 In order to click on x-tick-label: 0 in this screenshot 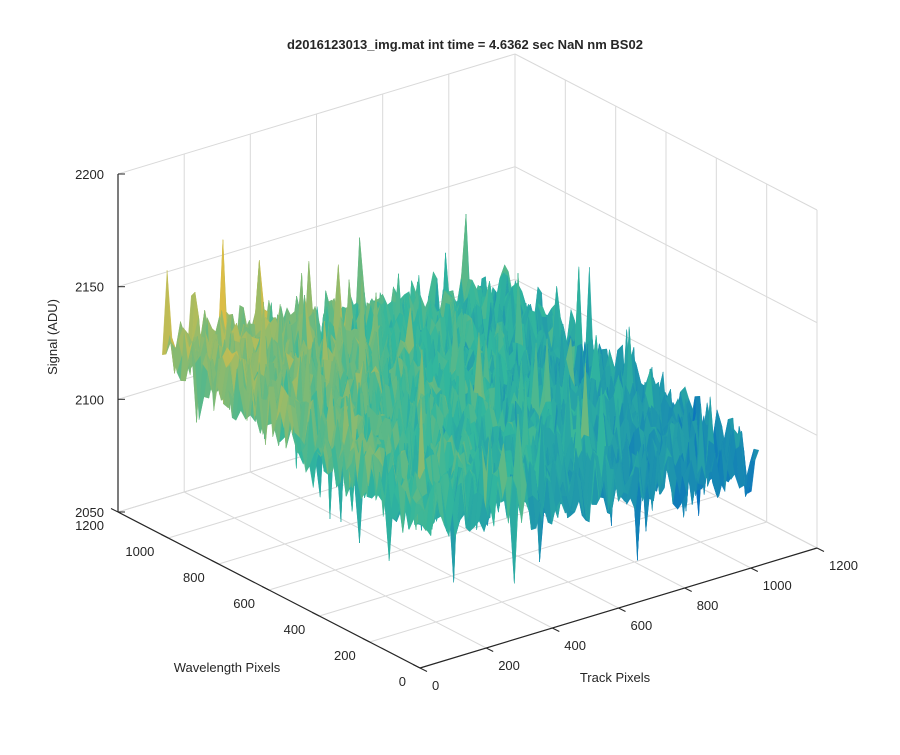, I will do `click(435, 685)`.